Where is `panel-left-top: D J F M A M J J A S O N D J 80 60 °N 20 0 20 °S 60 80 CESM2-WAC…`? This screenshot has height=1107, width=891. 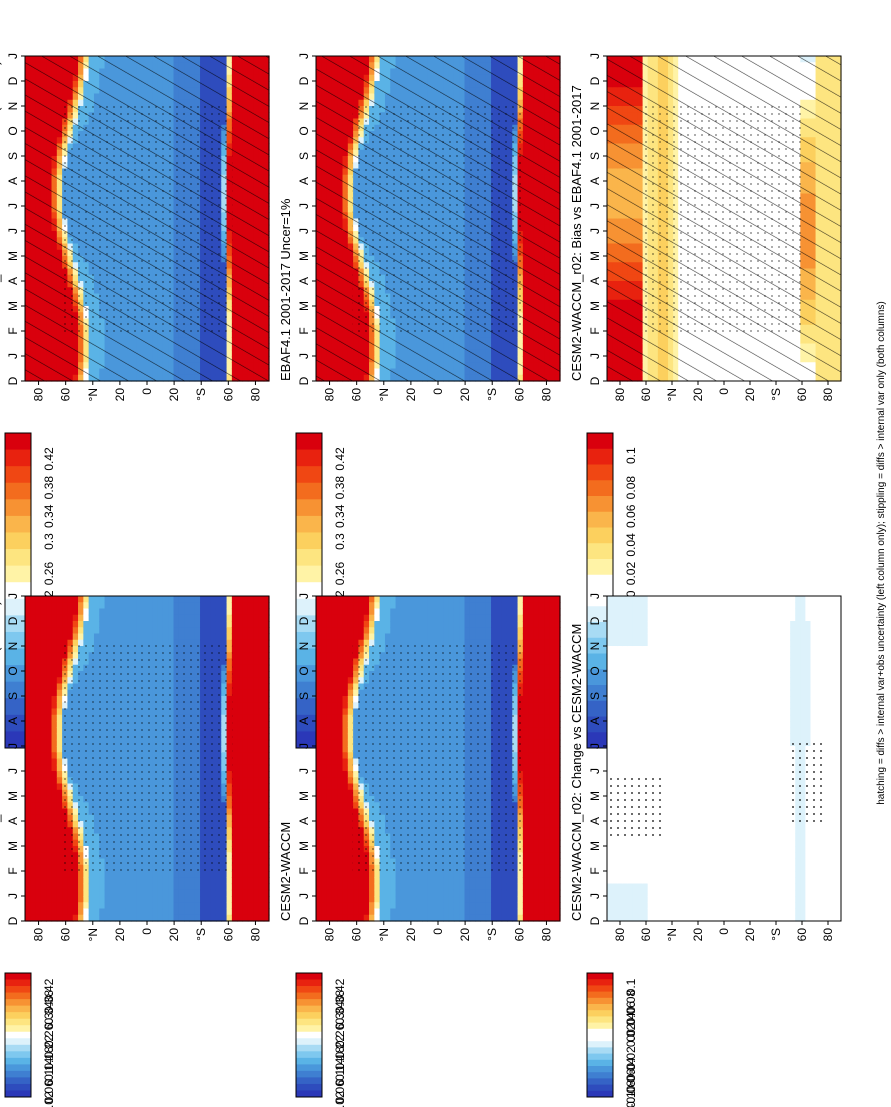
panel-left-top: D J F M A M J J A S O N D J 80 60 °N 20 0 20 °S 60 80 CESM2-WAC… is located at coordinates (135, 227).